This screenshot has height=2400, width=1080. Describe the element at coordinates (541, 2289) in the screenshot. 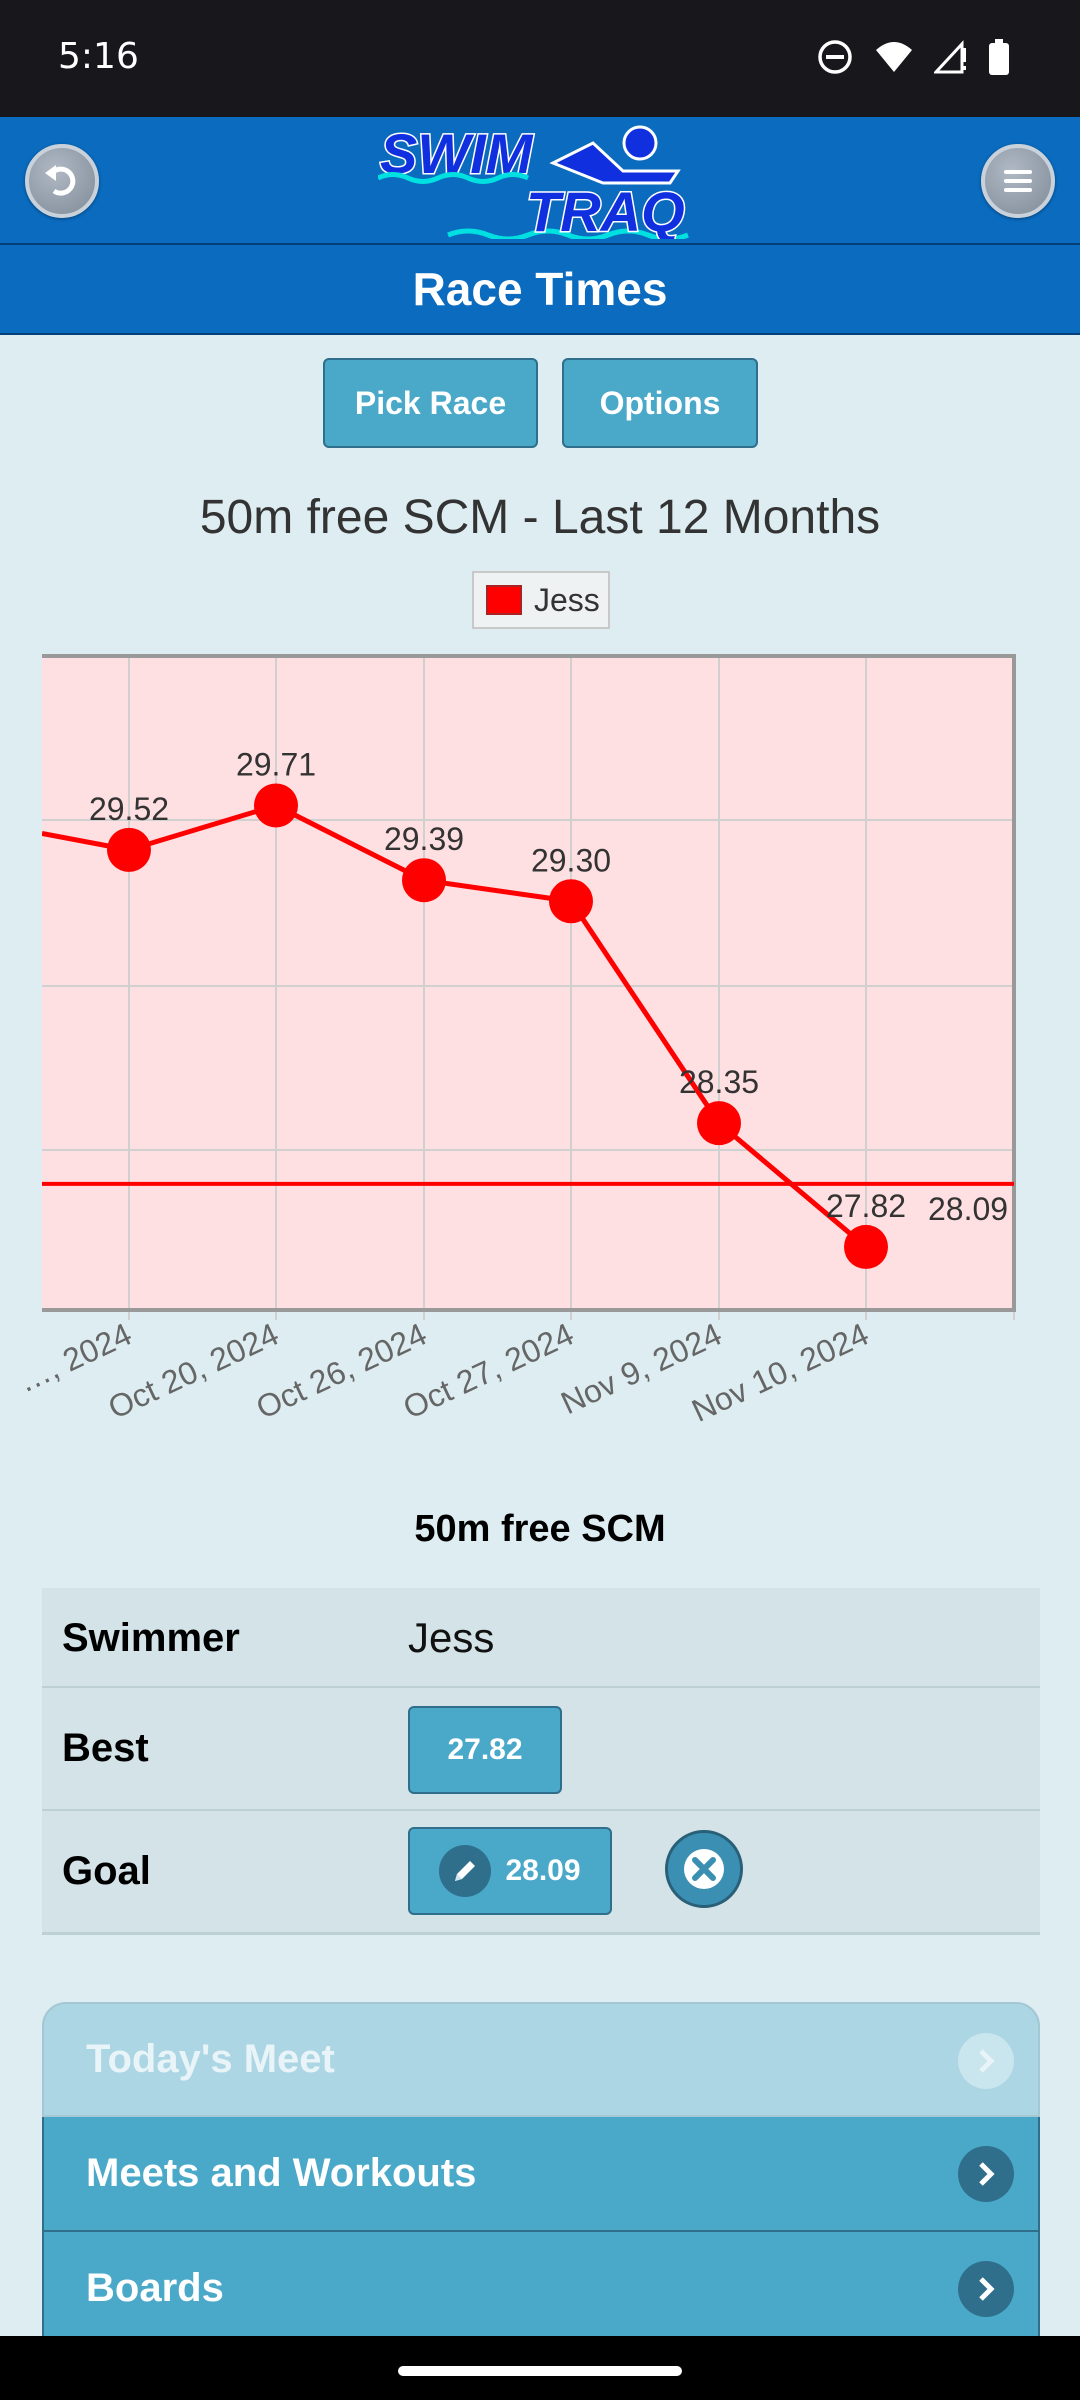

I see `nav-item-boards: Boards` at that location.